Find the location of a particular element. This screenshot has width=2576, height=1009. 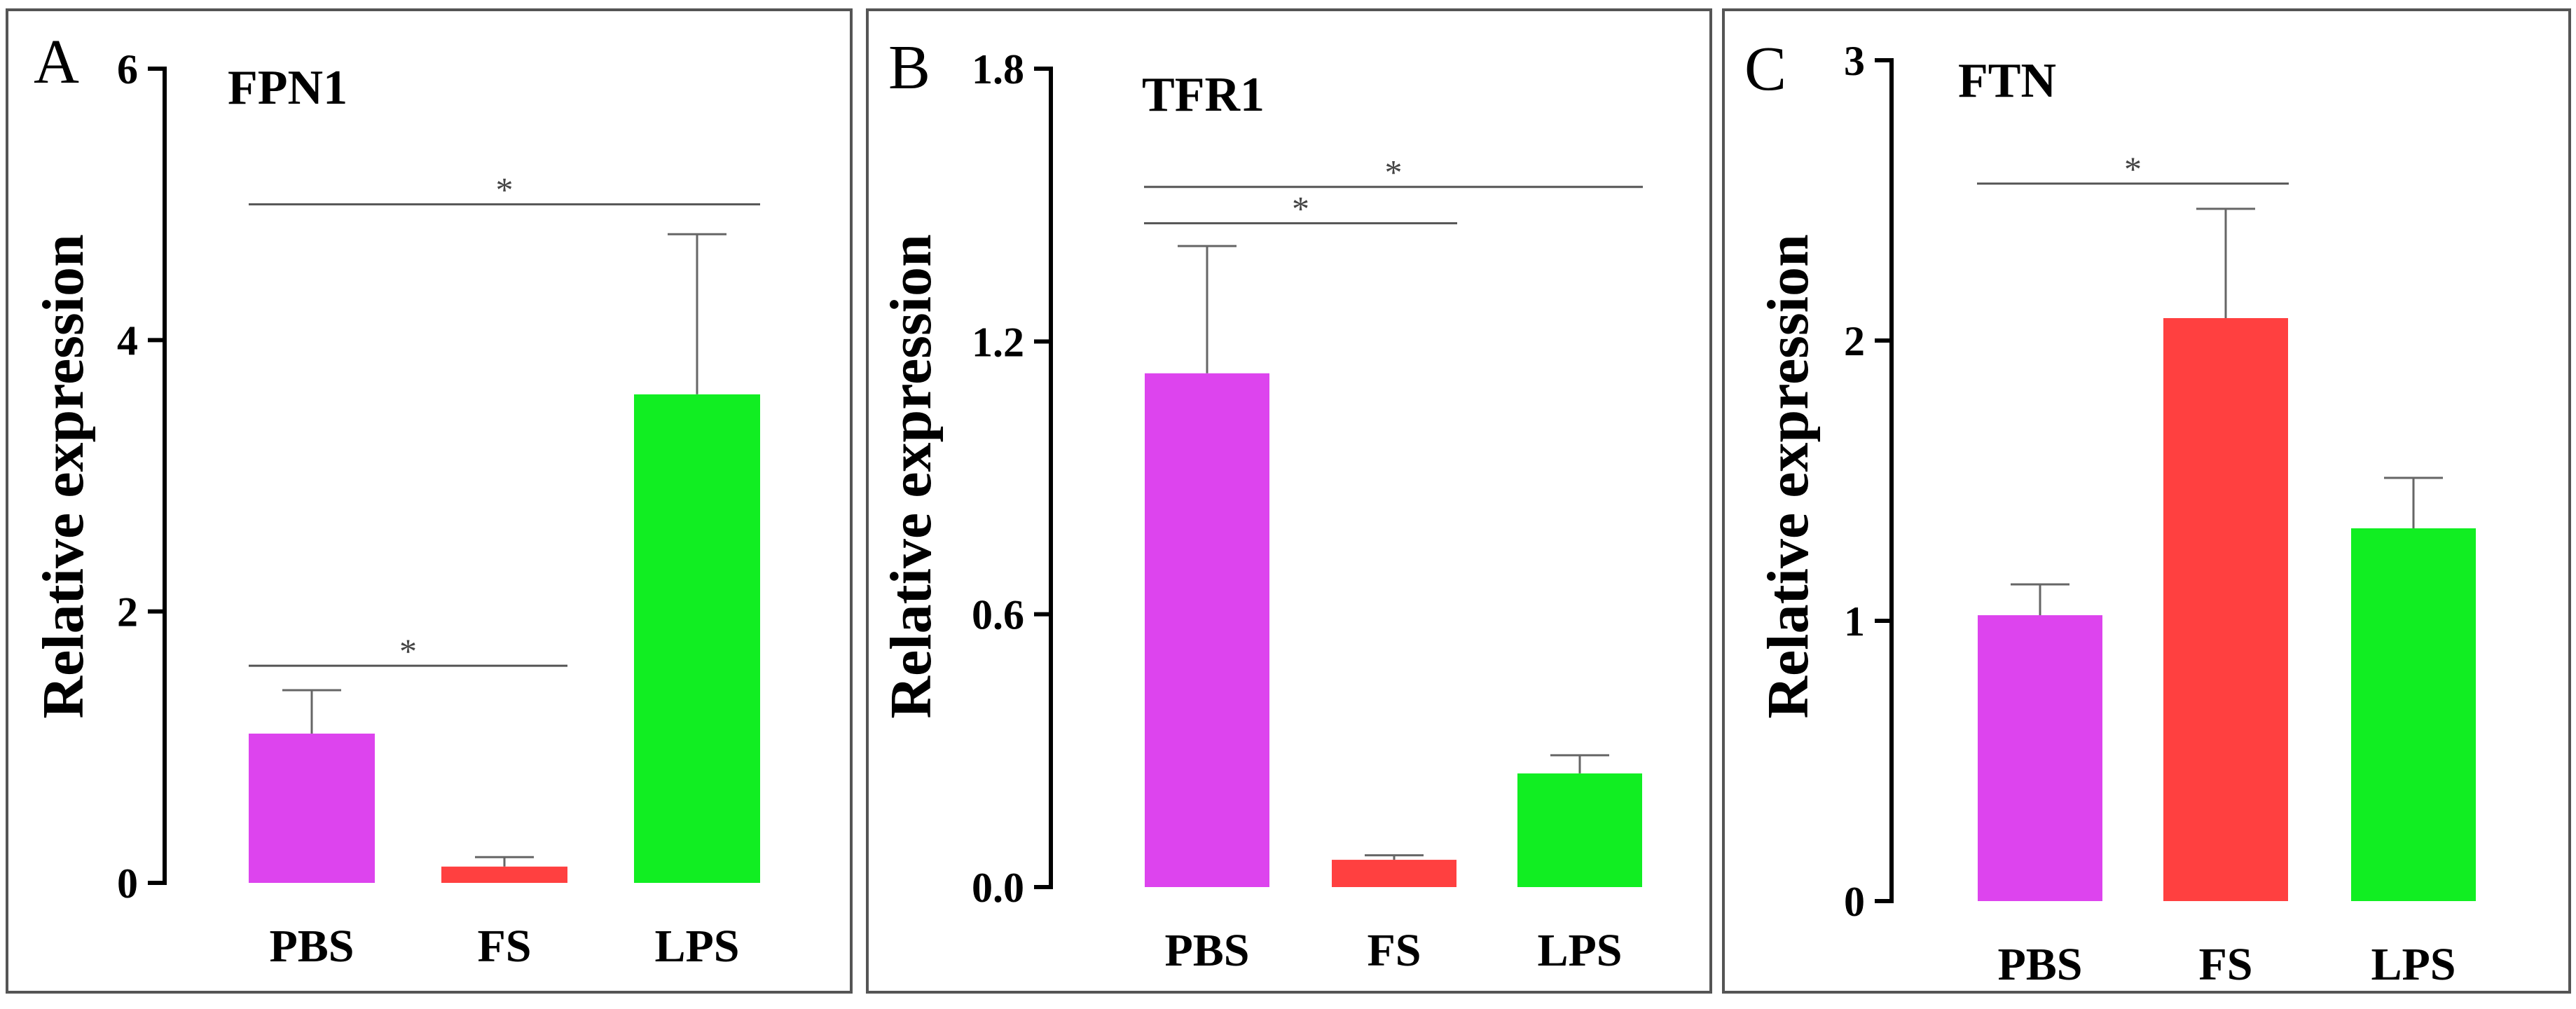

chart-title: FTN is located at coordinates (2007, 81).